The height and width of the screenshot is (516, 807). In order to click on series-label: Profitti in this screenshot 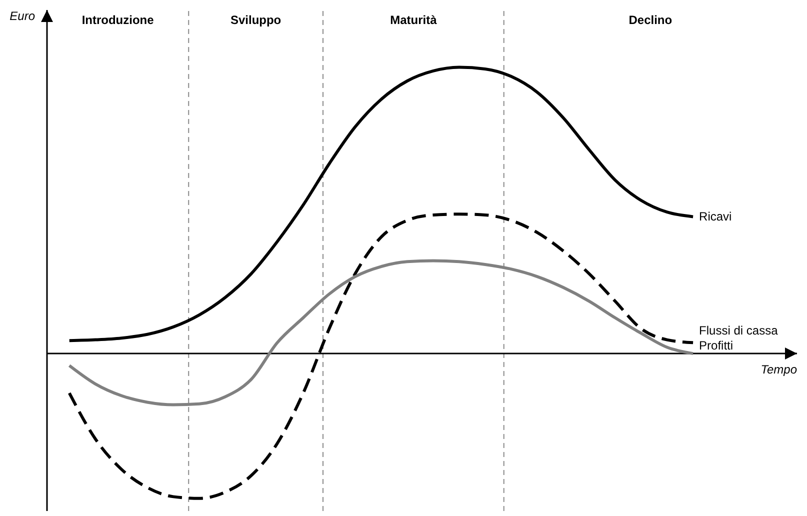, I will do `click(716, 345)`.